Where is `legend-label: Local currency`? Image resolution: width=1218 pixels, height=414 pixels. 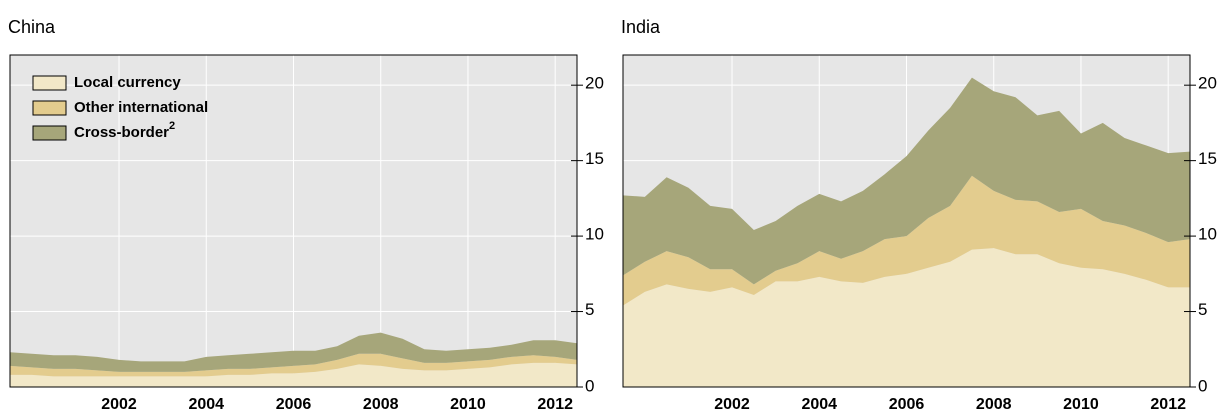 legend-label: Local currency is located at coordinates (127, 82).